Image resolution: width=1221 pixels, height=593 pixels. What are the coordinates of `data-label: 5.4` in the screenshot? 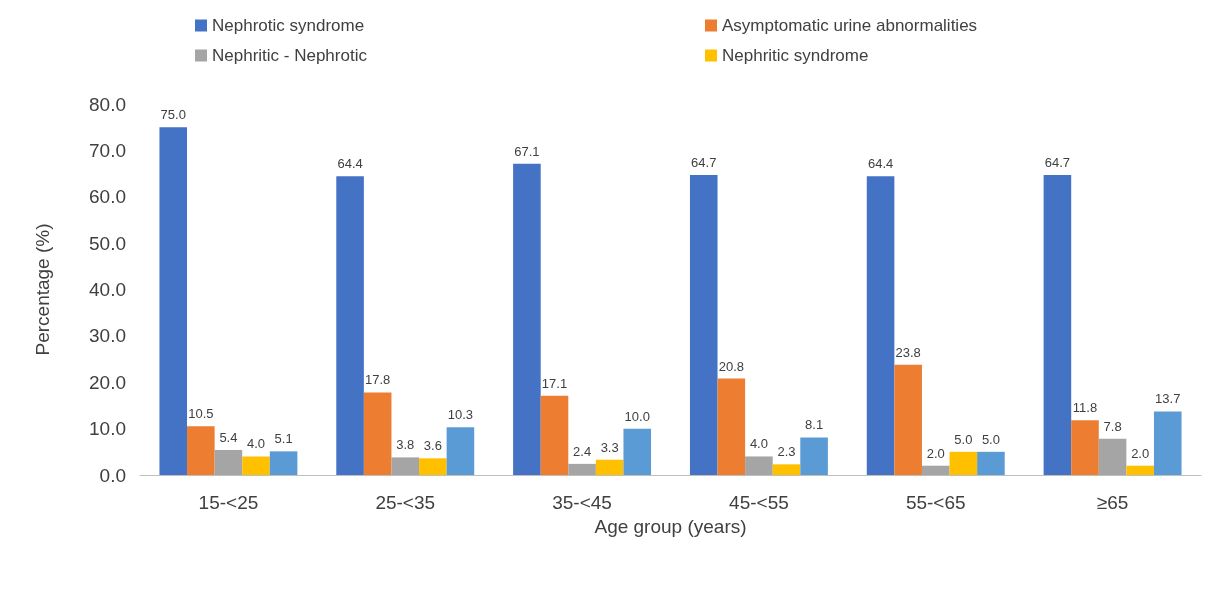 It's located at (228, 437).